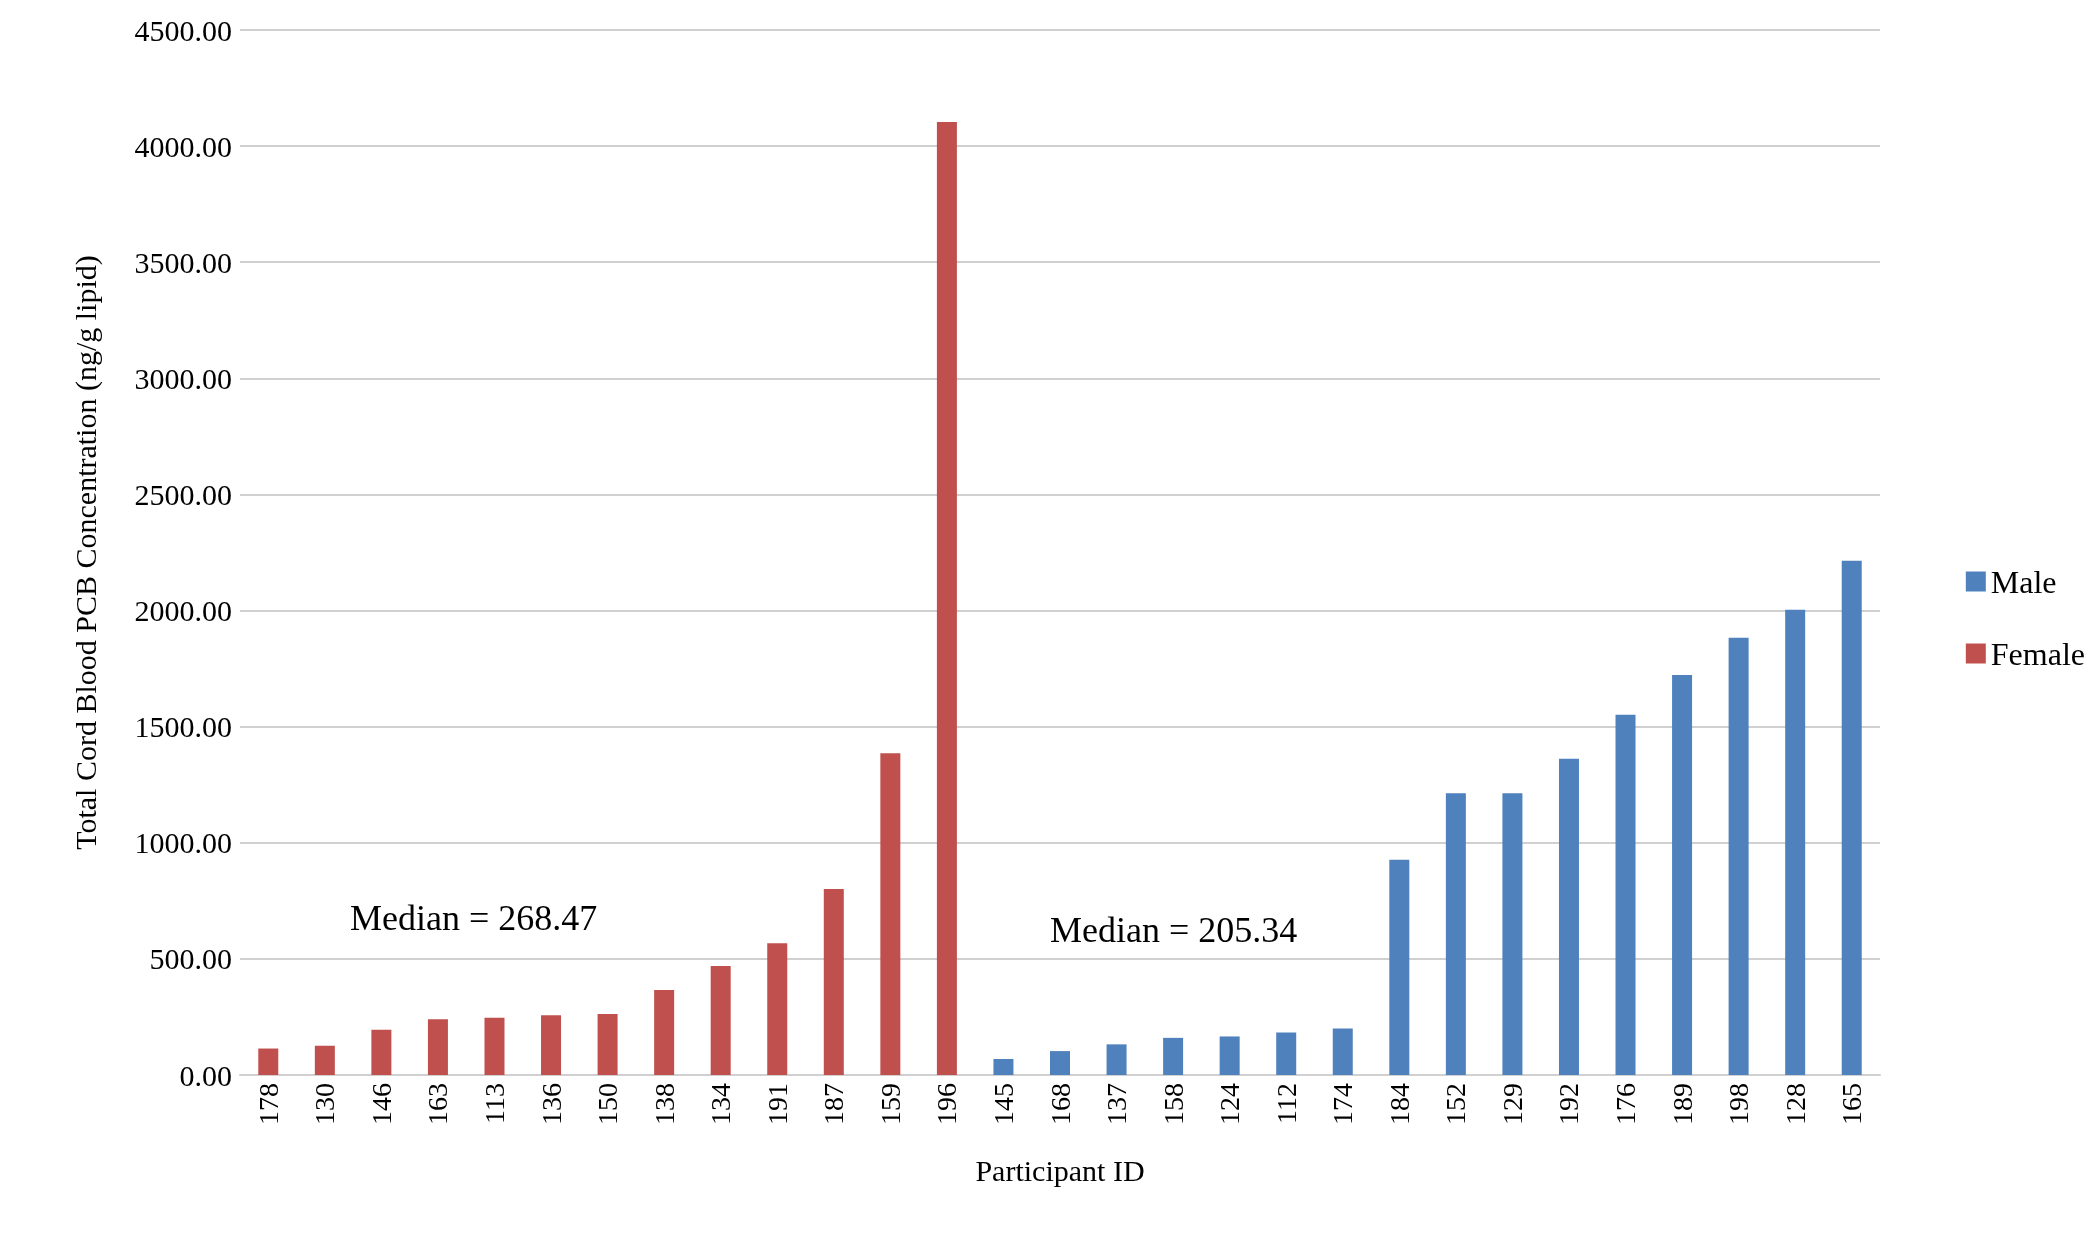 The height and width of the screenshot is (1235, 2100). Describe the element at coordinates (1230, 1104) in the screenshot. I see `x-tick-label: 124` at that location.